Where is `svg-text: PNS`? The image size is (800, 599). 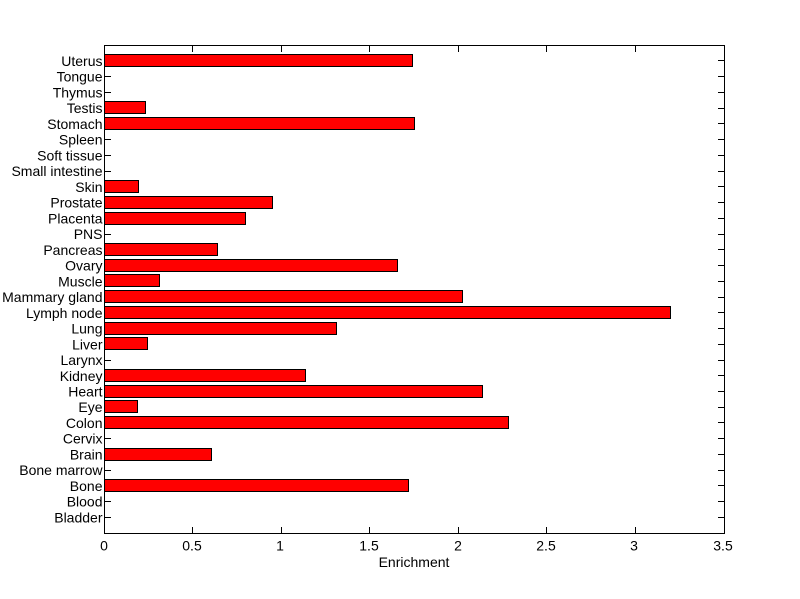
svg-text: PNS is located at coordinates (88, 234).